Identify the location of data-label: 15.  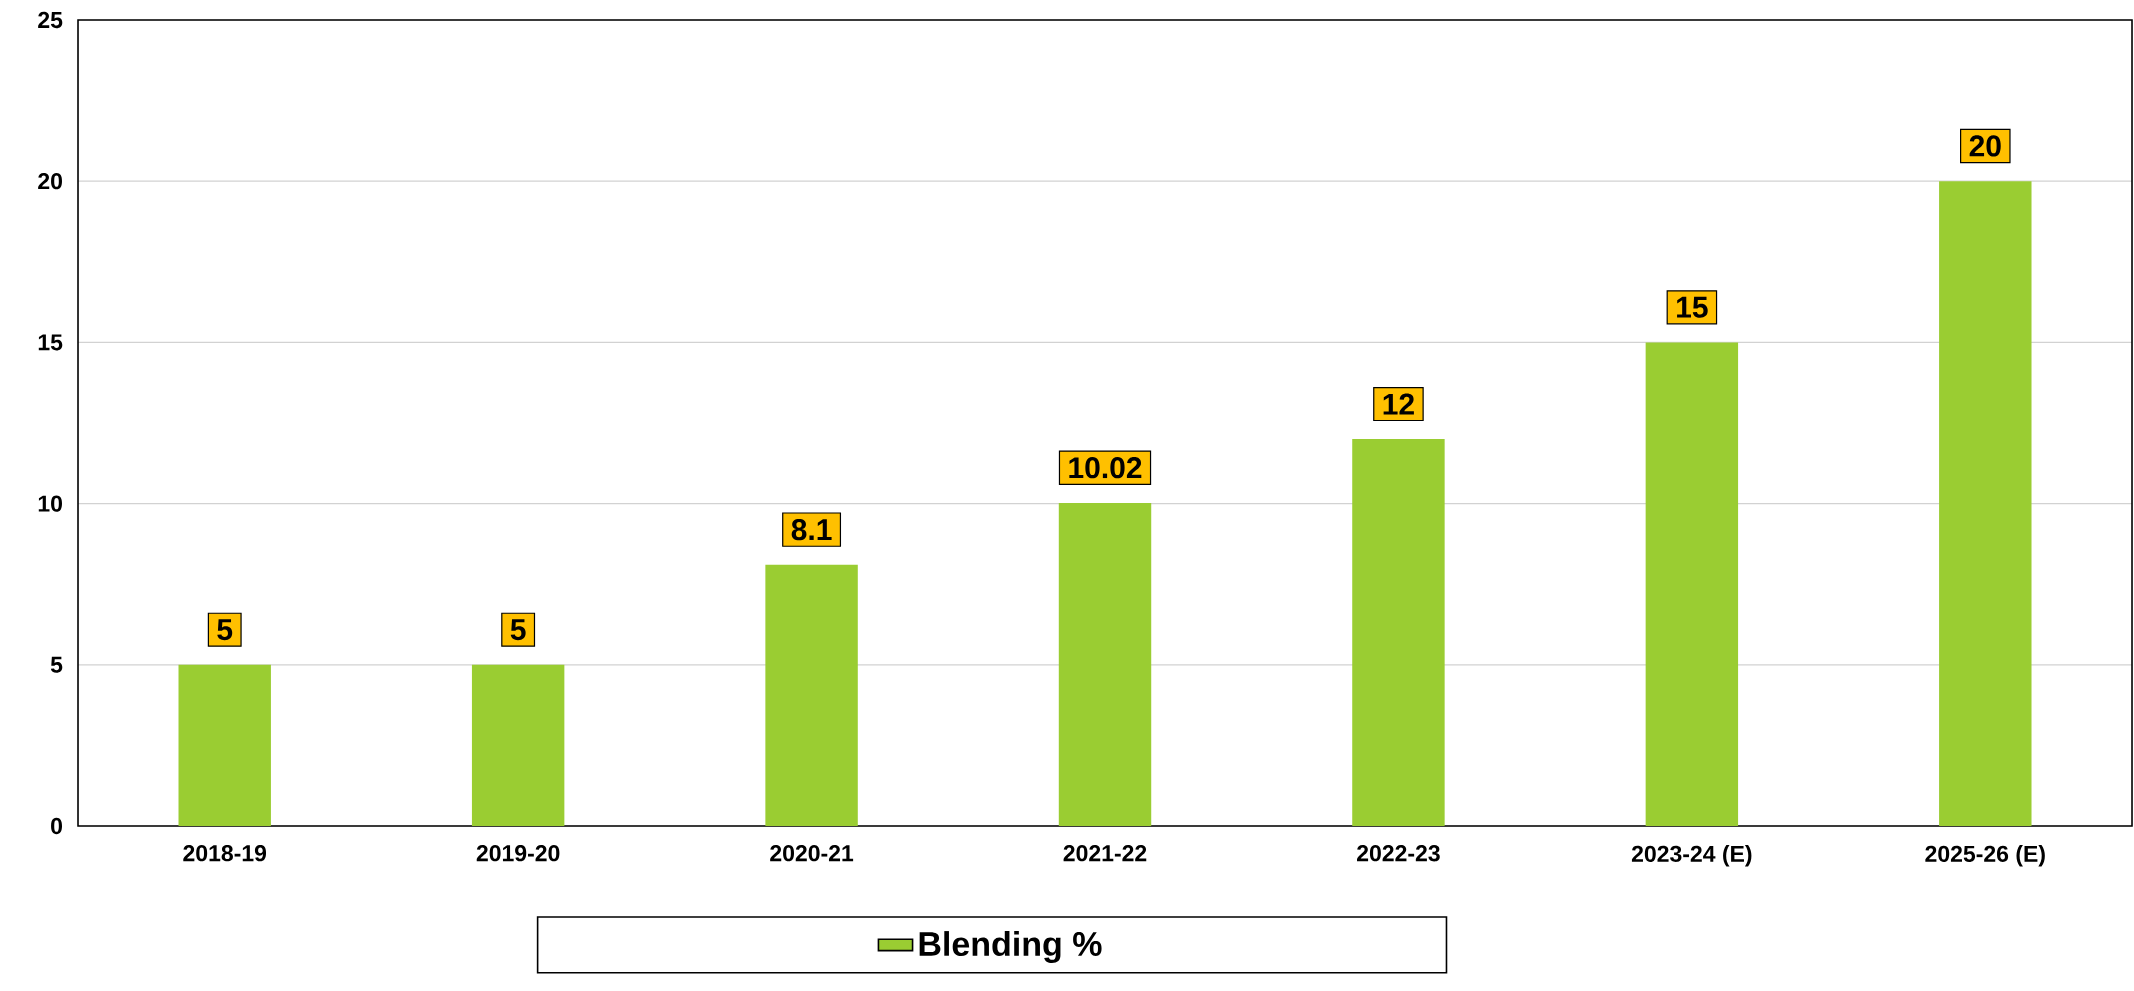
(1692, 307).